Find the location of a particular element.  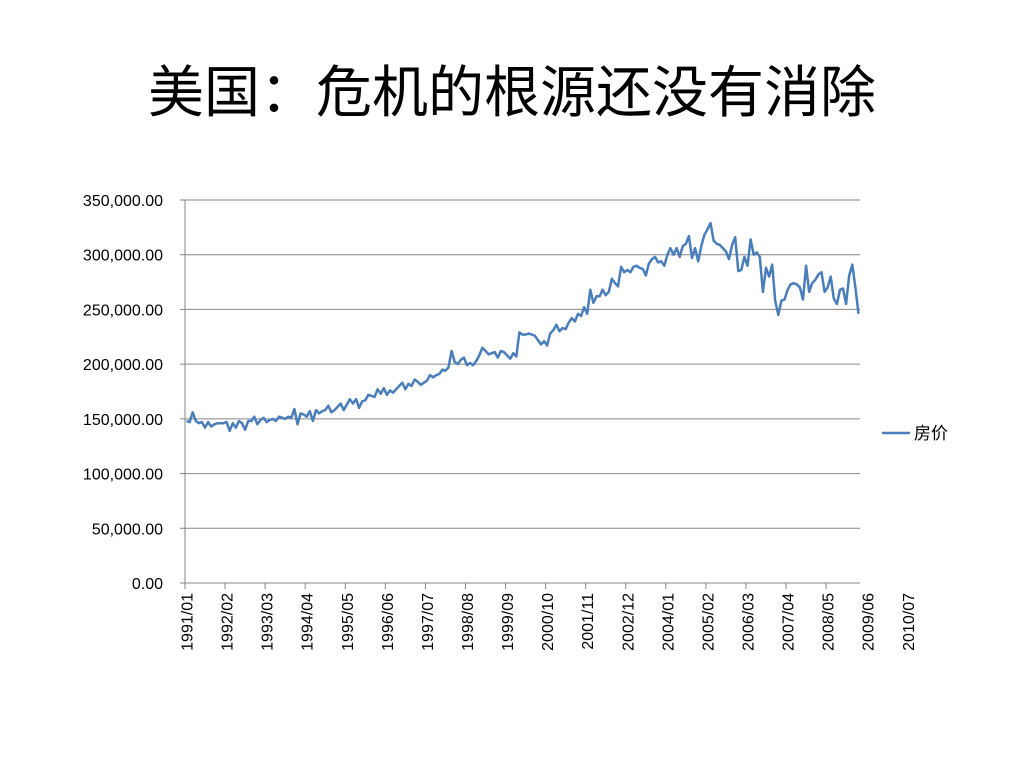

x-tick-label: 1997/07 is located at coordinates (428, 622).